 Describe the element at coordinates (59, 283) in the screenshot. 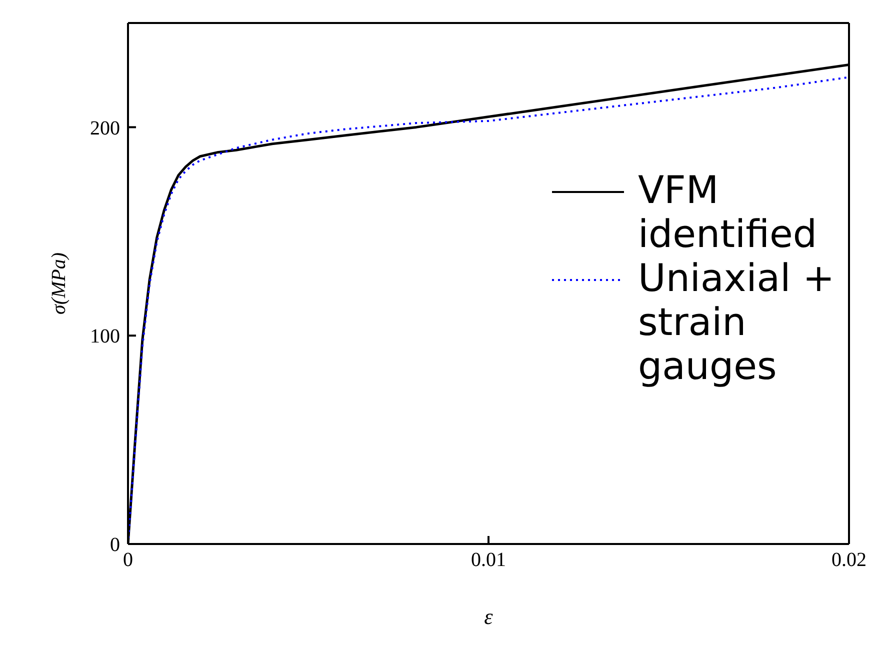

I see `y-axis-title: σ(MPa)` at that location.